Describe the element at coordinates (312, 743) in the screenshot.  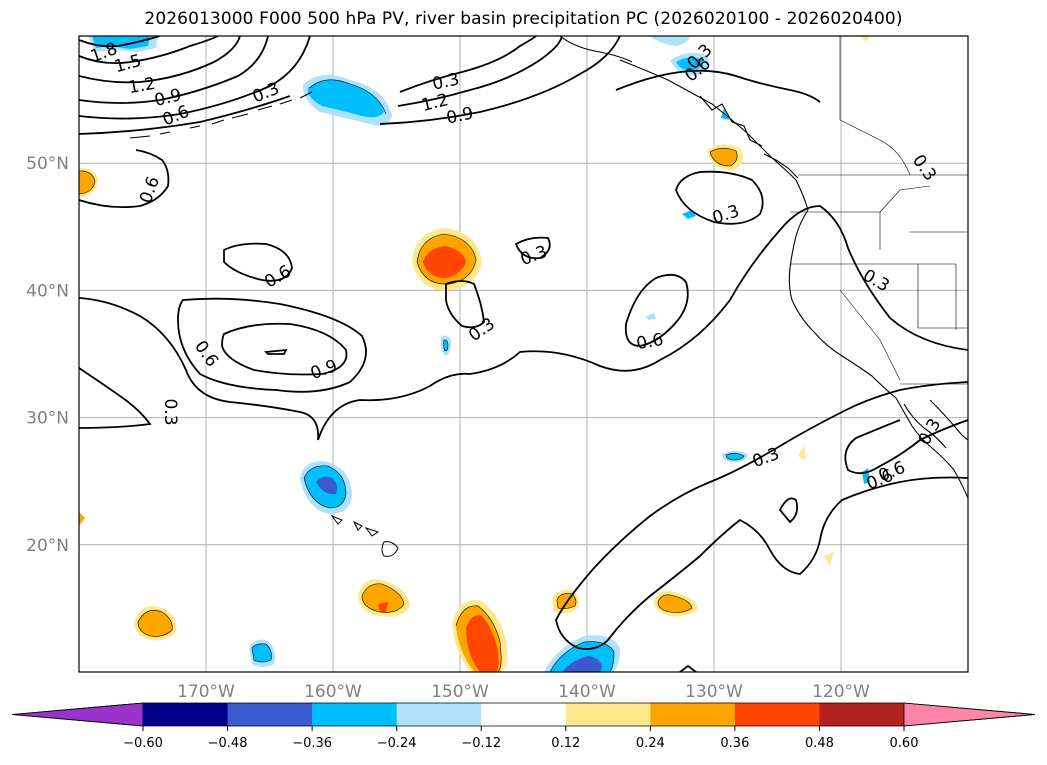
I see `colorbar-tick-label: −0.36` at that location.